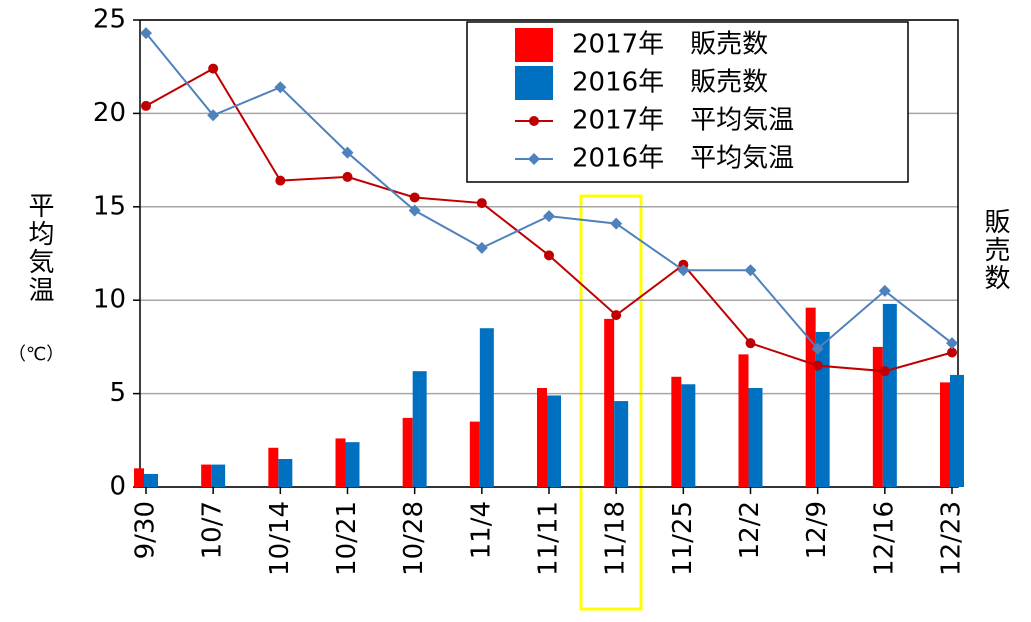 Image resolution: width=1031 pixels, height=622 pixels. What do you see at coordinates (884, 538) in the screenshot?
I see `x-tick-label: 12/16` at bounding box center [884, 538].